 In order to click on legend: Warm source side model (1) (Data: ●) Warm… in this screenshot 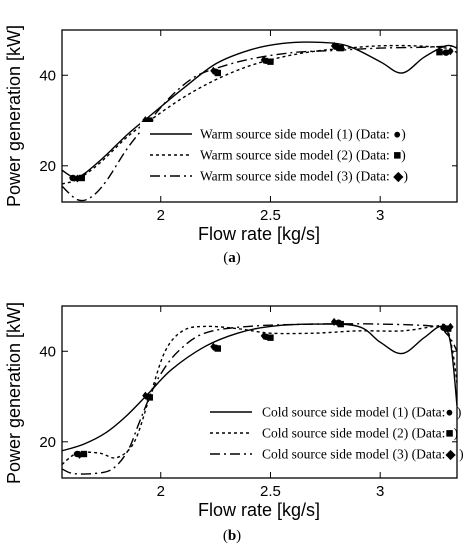, I will do `click(279, 155)`.